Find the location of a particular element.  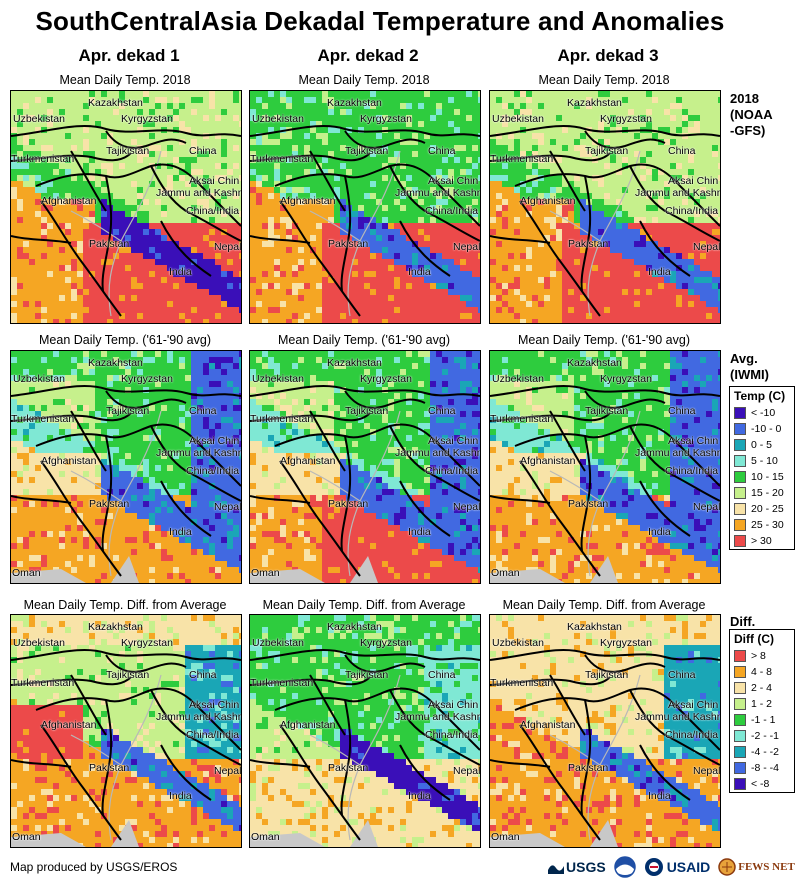

legend-item: -8 - -4 is located at coordinates (762, 768).